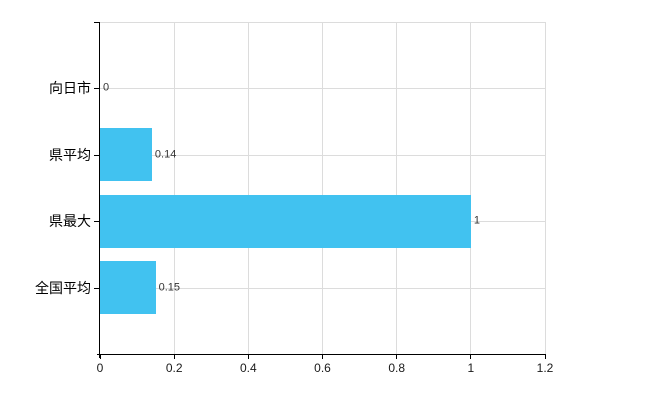 The width and height of the screenshot is (650, 400). I want to click on x-tick-label: 1.2, so click(545, 368).